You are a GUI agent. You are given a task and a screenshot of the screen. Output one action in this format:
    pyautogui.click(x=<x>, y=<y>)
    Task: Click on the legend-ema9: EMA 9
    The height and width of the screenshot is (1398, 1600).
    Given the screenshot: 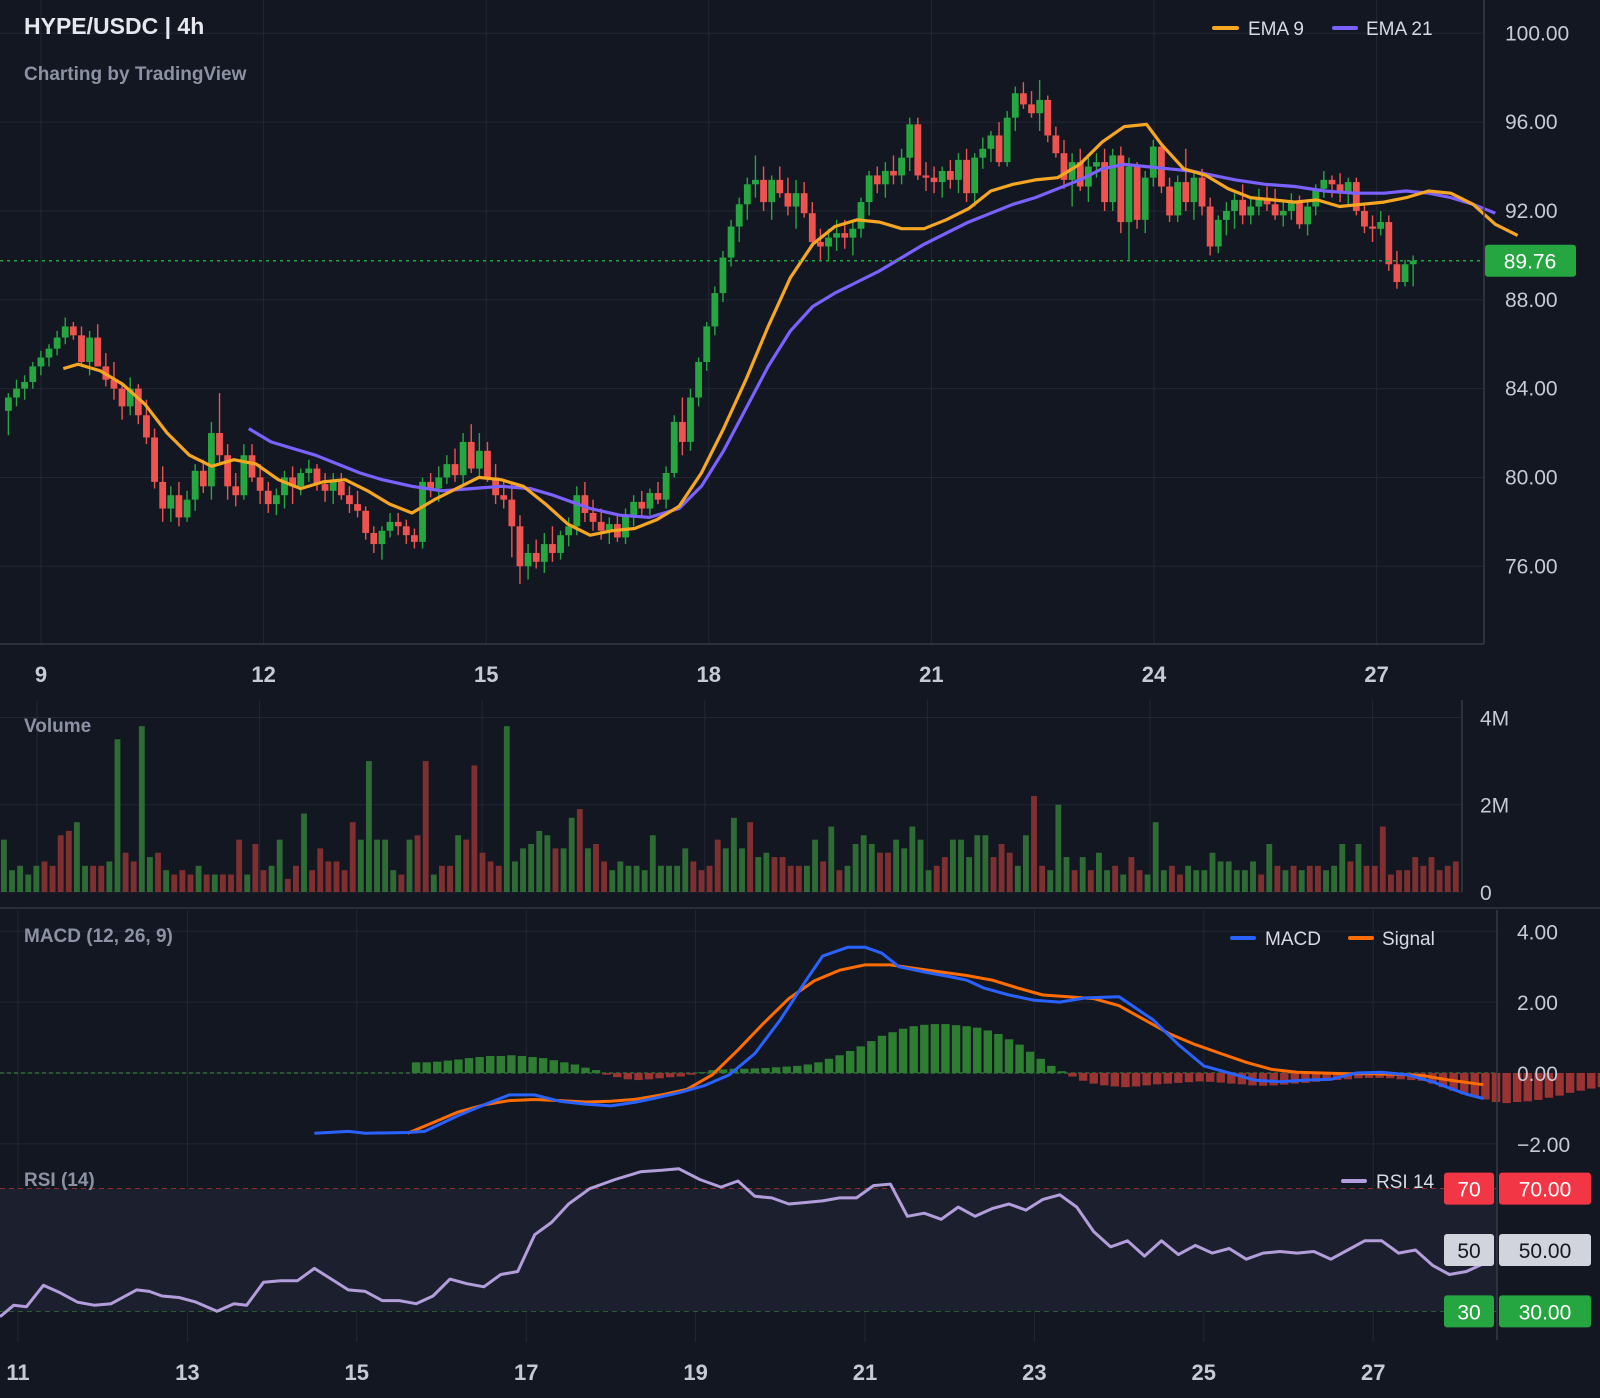 What is the action you would take?
    pyautogui.click(x=1276, y=29)
    